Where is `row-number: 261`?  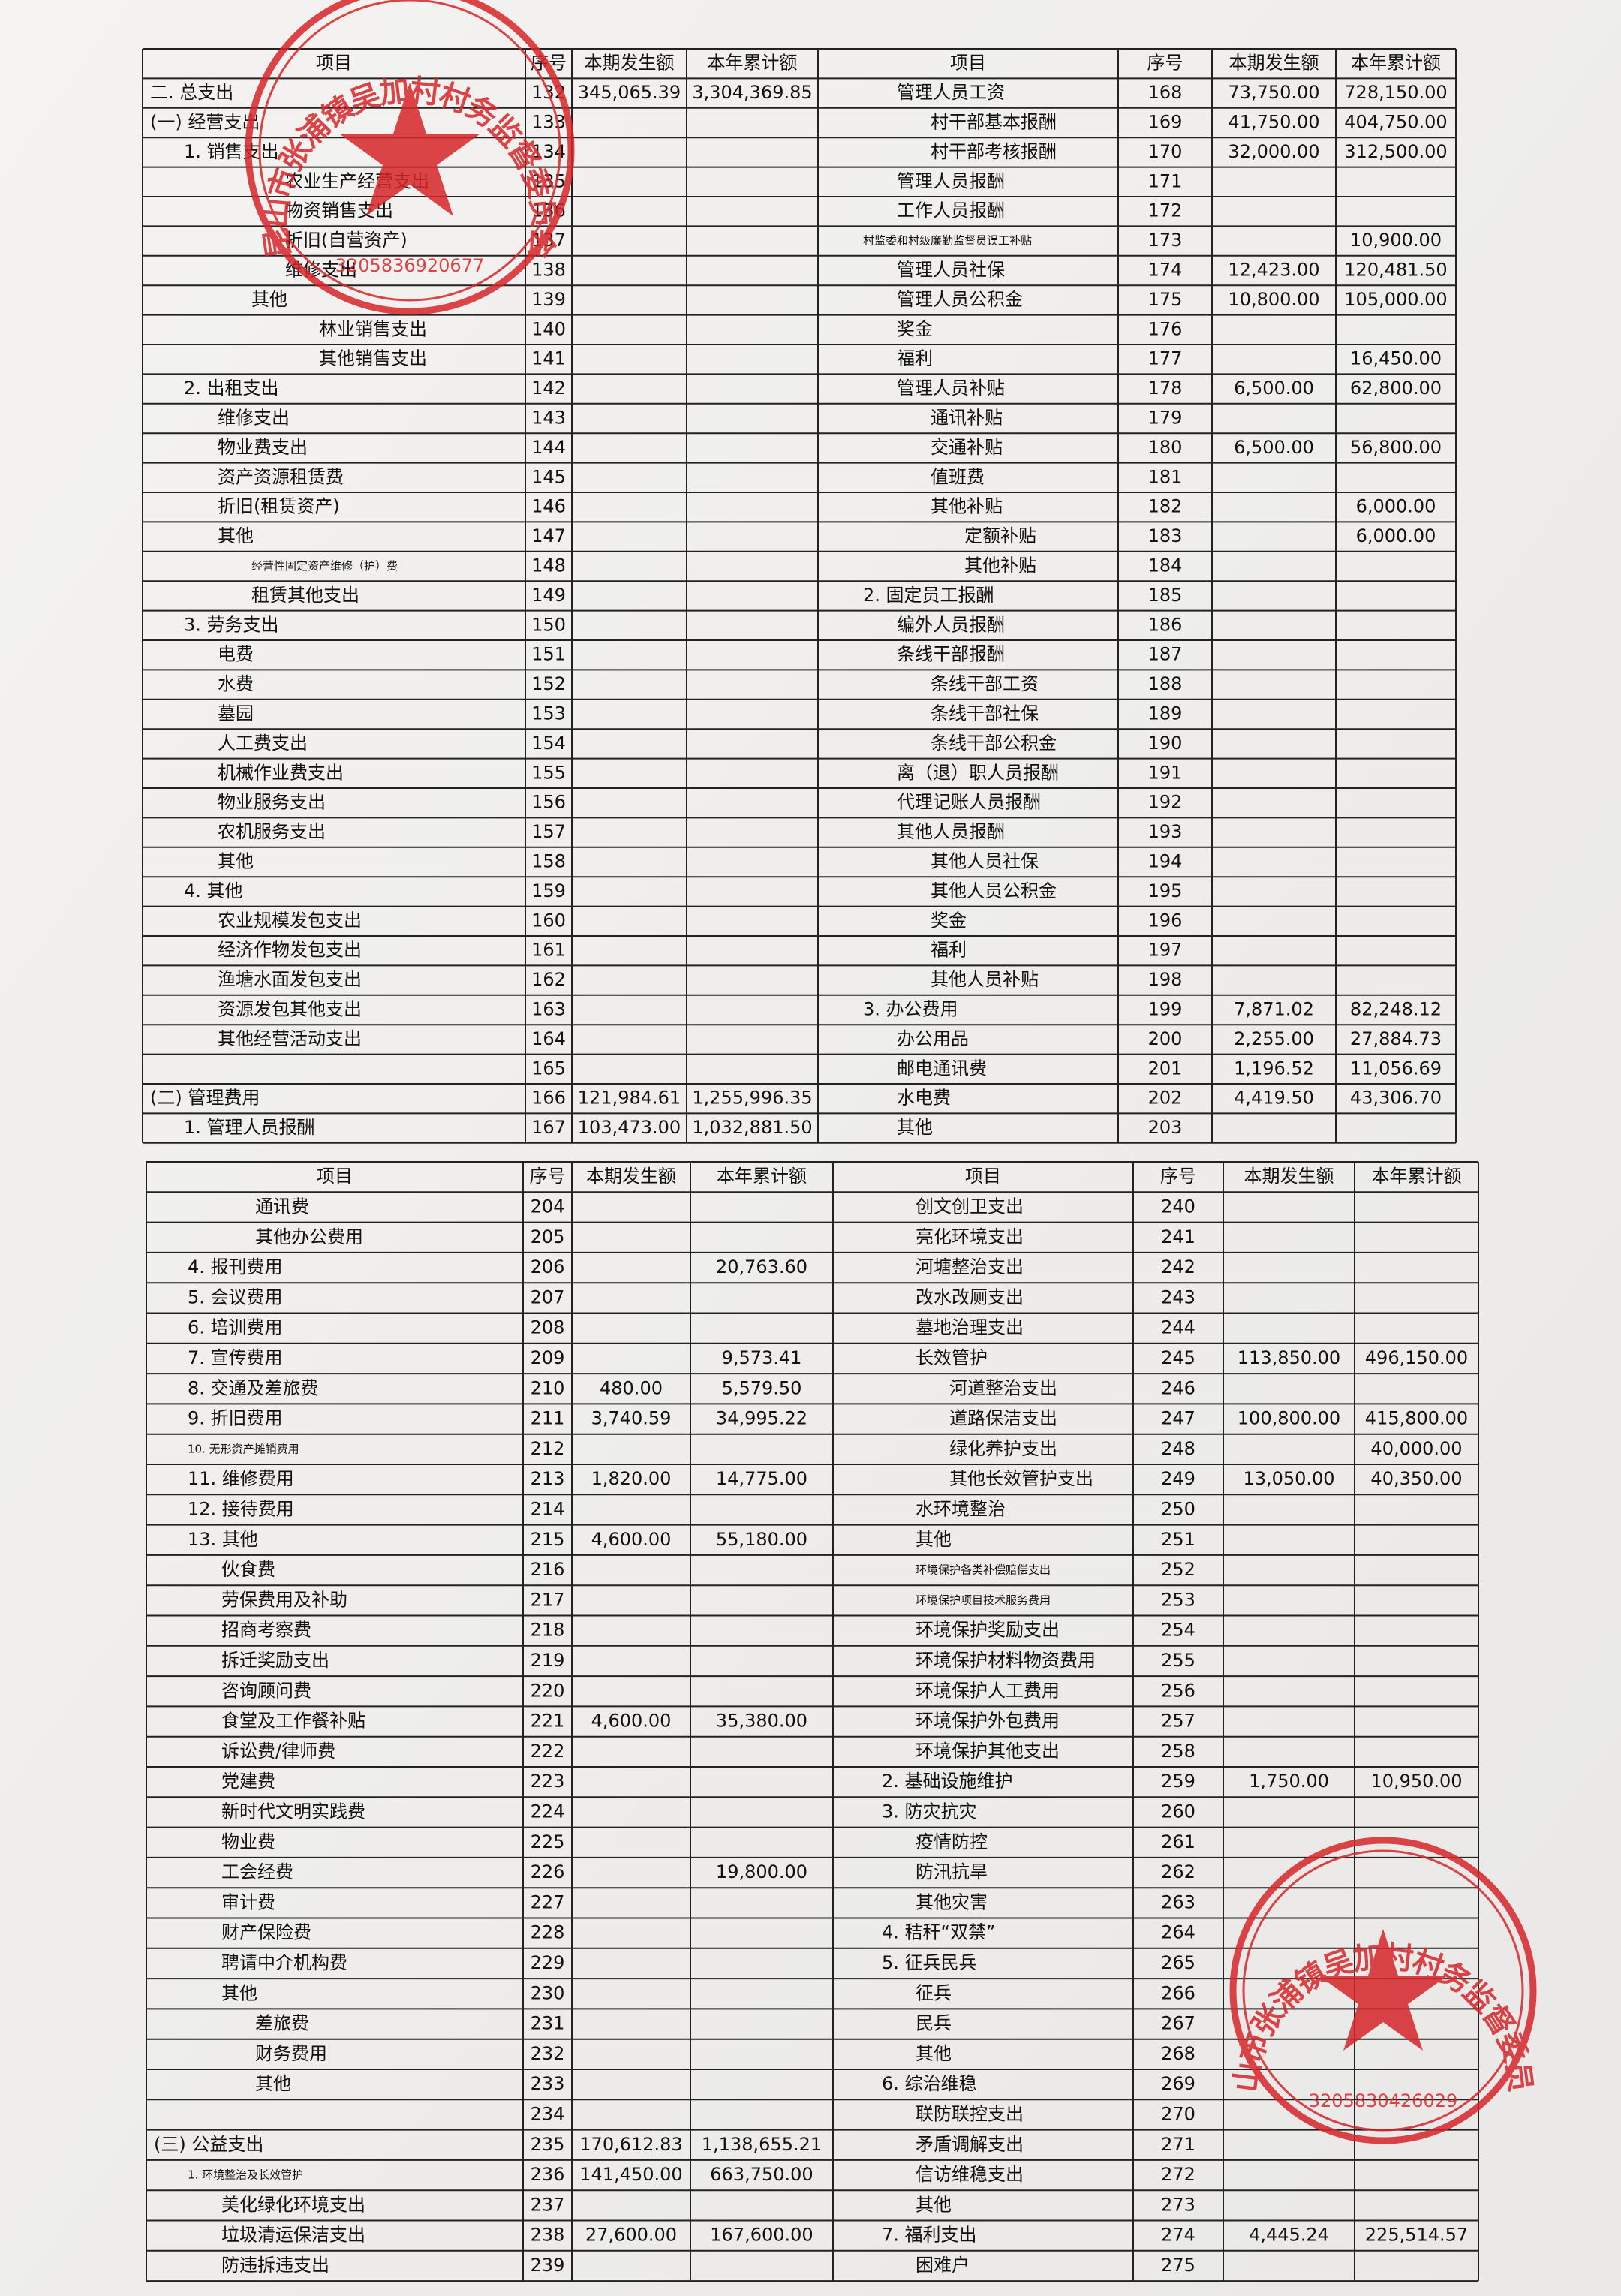 row-number: 261 is located at coordinates (1178, 1841).